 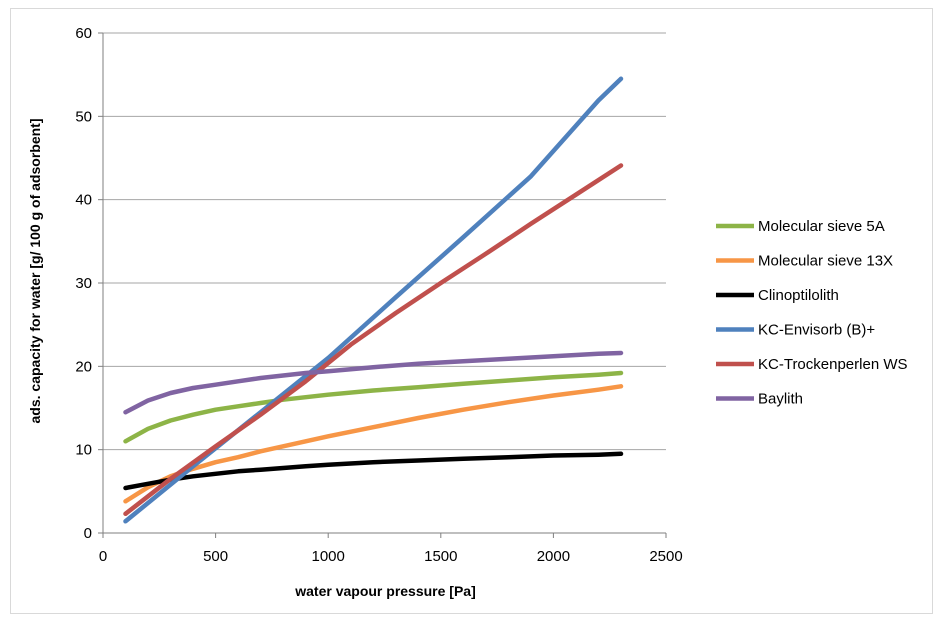 I want to click on y-tick-label: 30, so click(x=83, y=283).